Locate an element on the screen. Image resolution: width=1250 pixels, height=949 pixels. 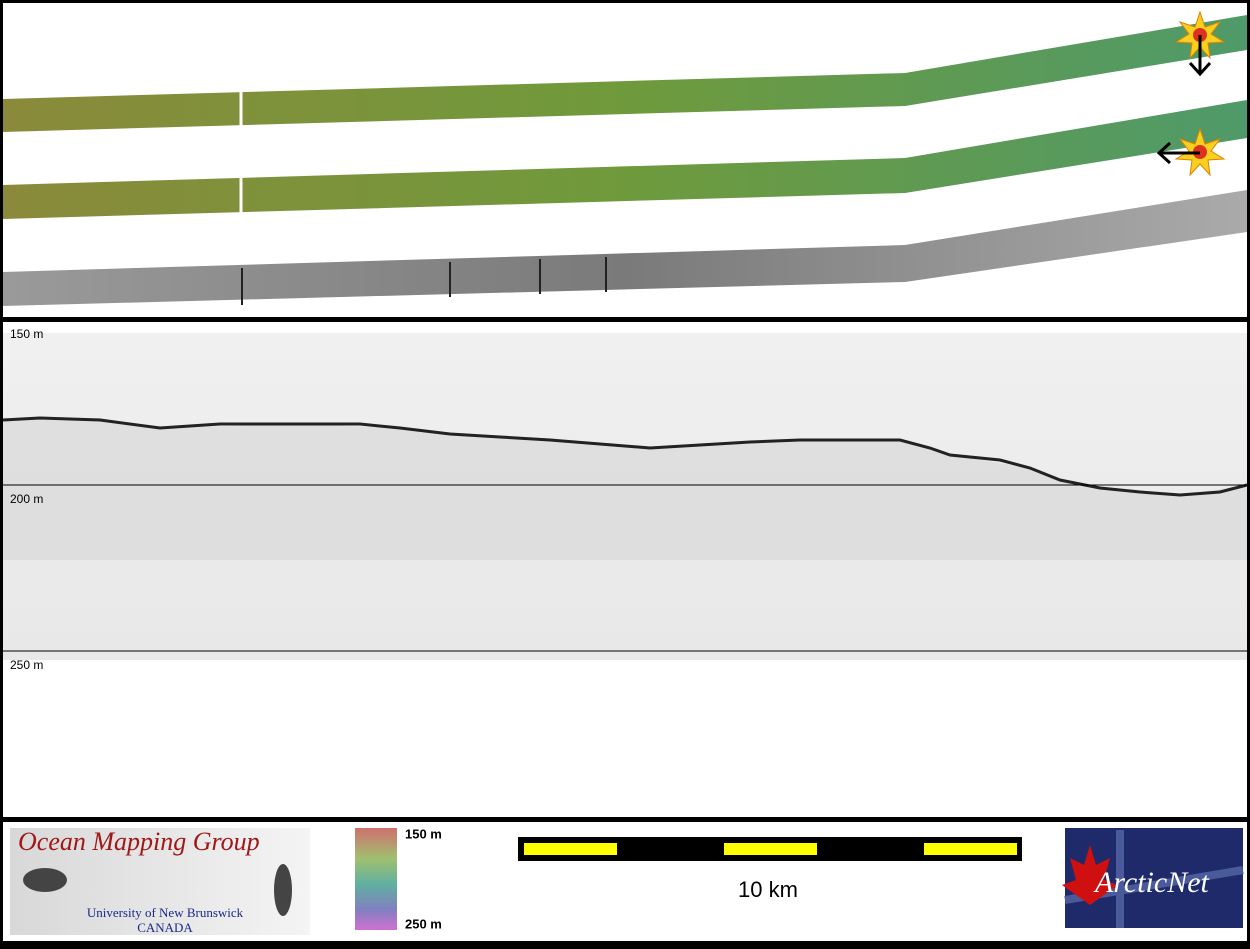
subsurface is located at coordinates (625, 489).